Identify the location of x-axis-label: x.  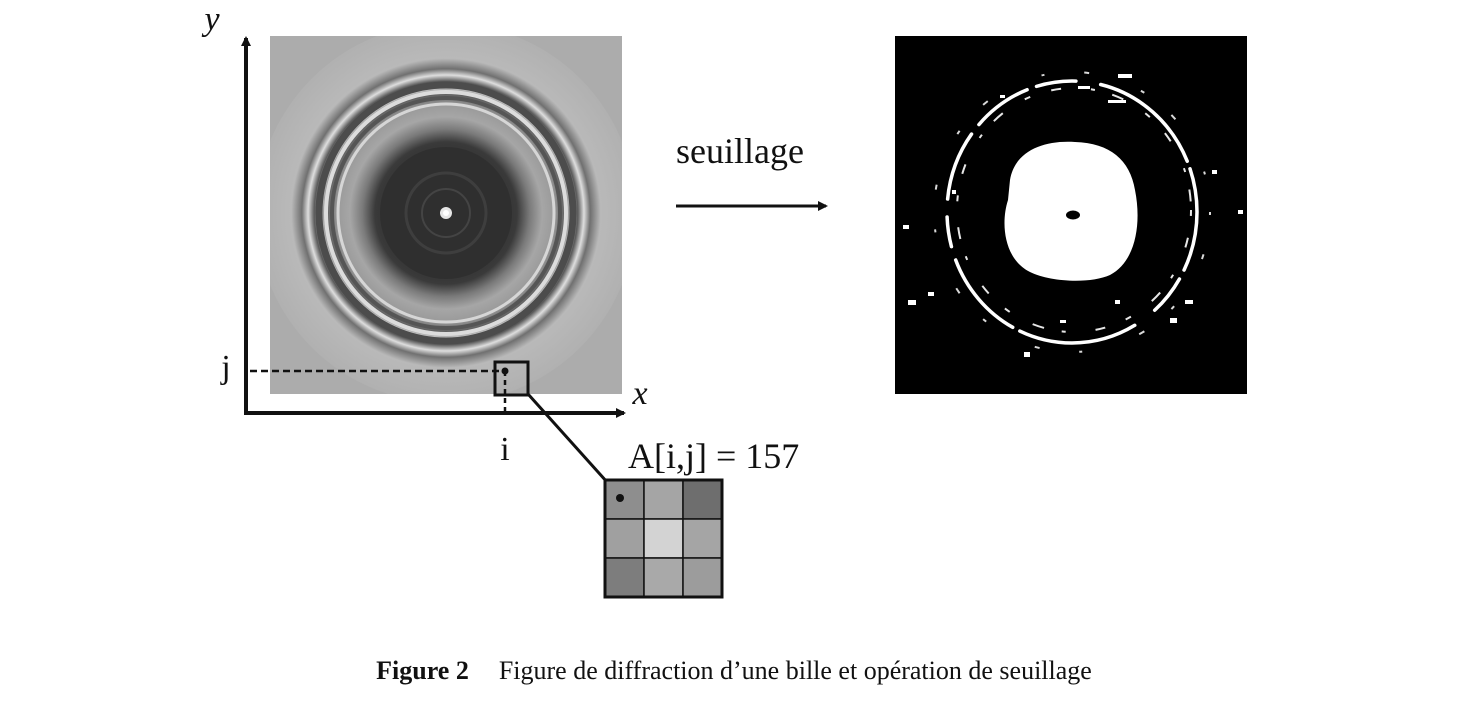
(639, 393).